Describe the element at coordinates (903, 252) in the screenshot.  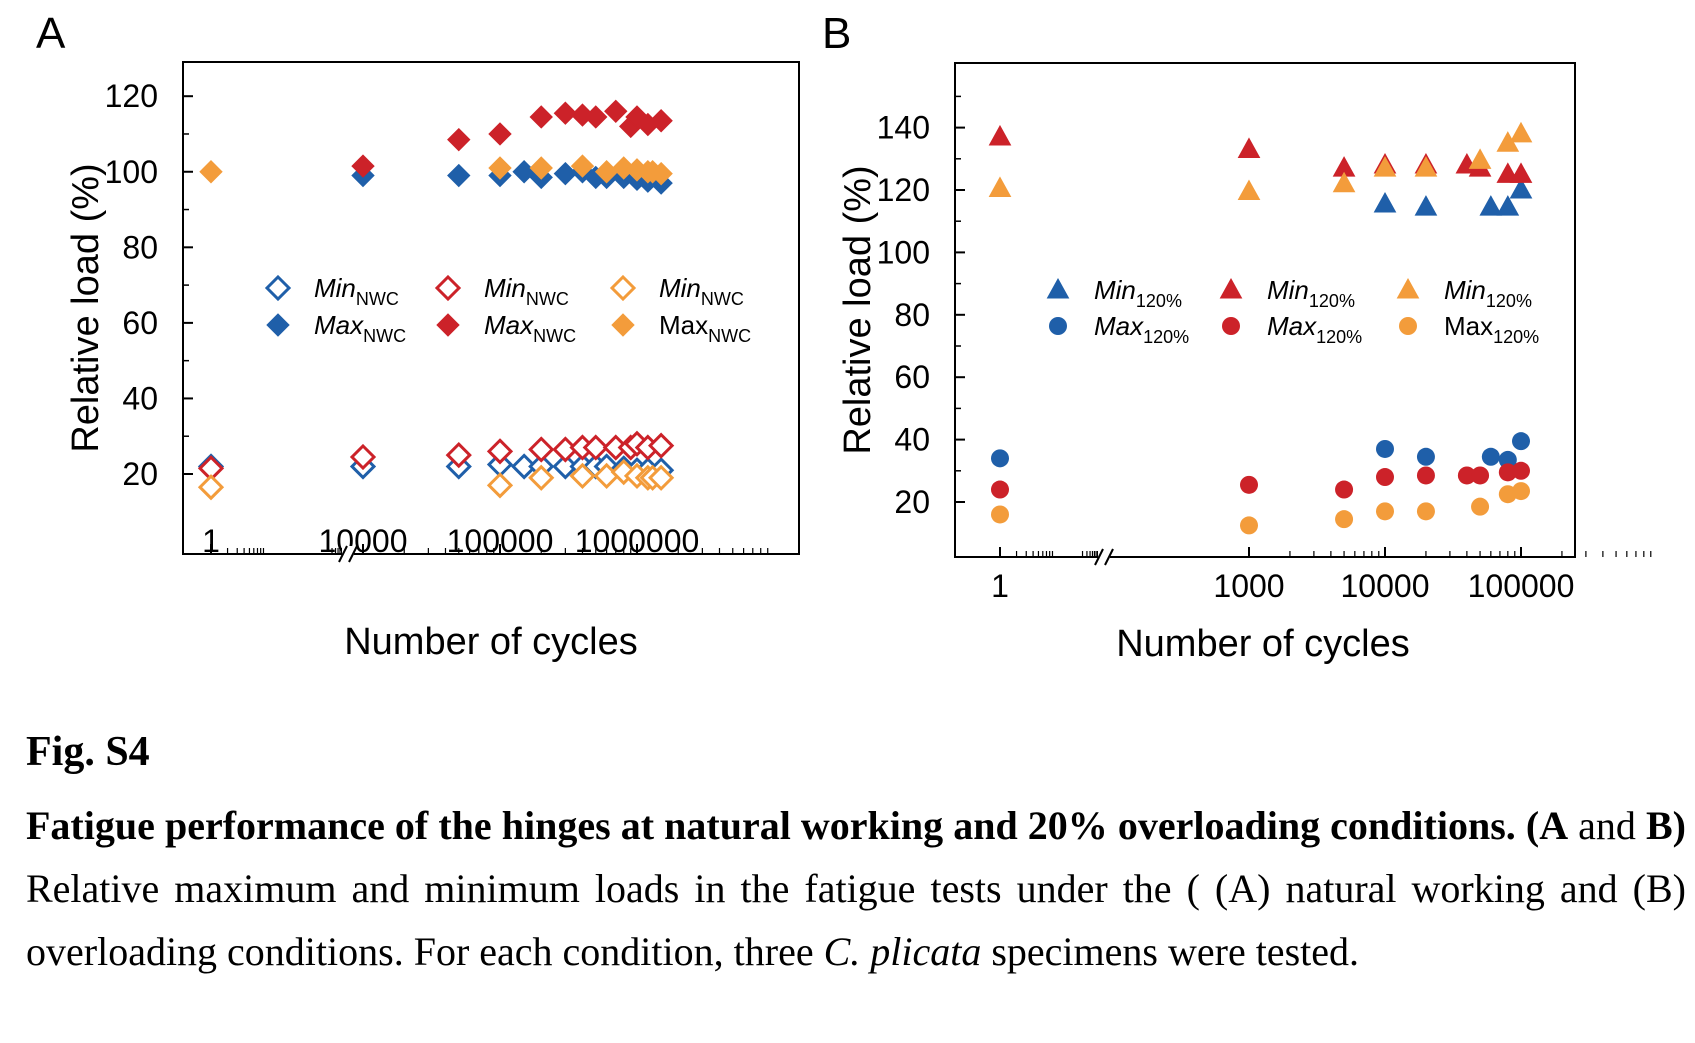
I see `y-tick-label: 100` at that location.